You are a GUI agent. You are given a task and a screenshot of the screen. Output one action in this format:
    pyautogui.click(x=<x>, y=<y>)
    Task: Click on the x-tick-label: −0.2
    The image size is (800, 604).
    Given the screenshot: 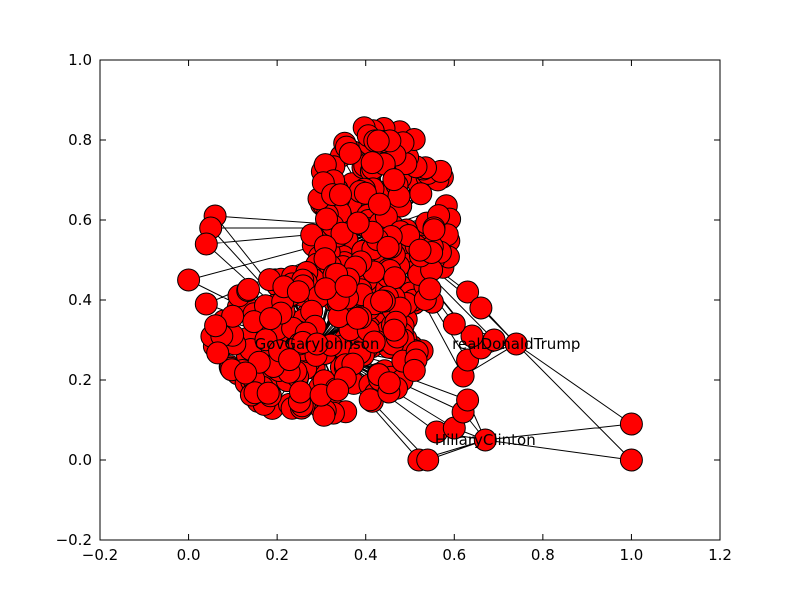 What is the action you would take?
    pyautogui.click(x=100, y=555)
    